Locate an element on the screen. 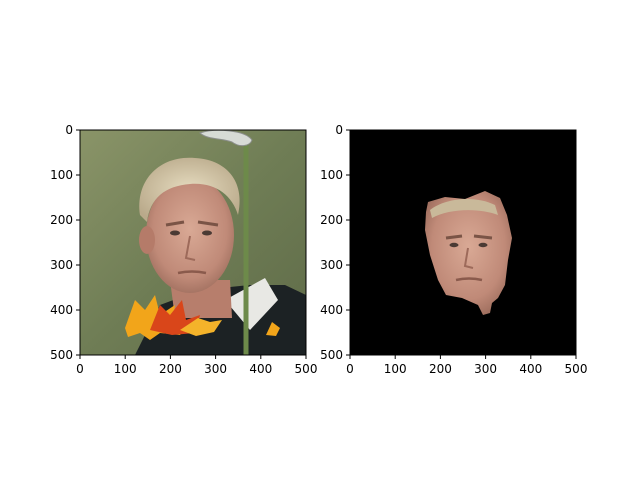  right-x-tick-label: 100 is located at coordinates (395, 369).